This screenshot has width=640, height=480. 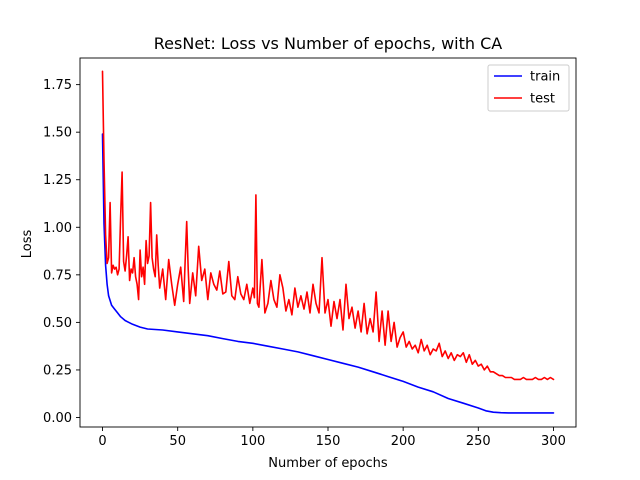 I want to click on x-tick-label: 50, so click(x=177, y=441).